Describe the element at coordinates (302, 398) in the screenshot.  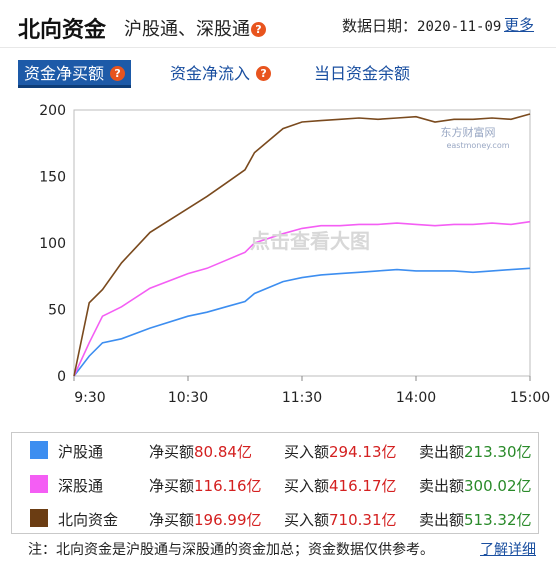
I see `x-tick-label: 11:30` at that location.